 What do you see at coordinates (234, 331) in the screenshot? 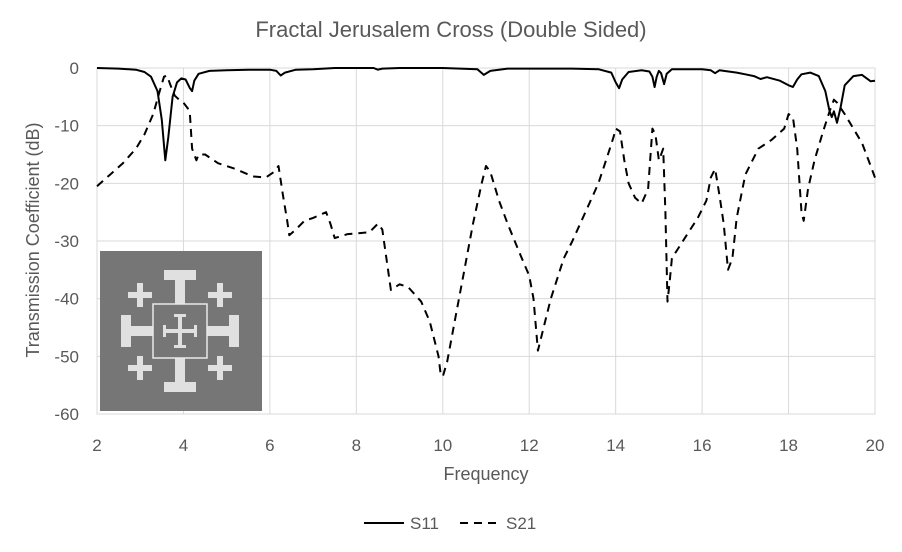
I see `inset-right-bar` at bounding box center [234, 331].